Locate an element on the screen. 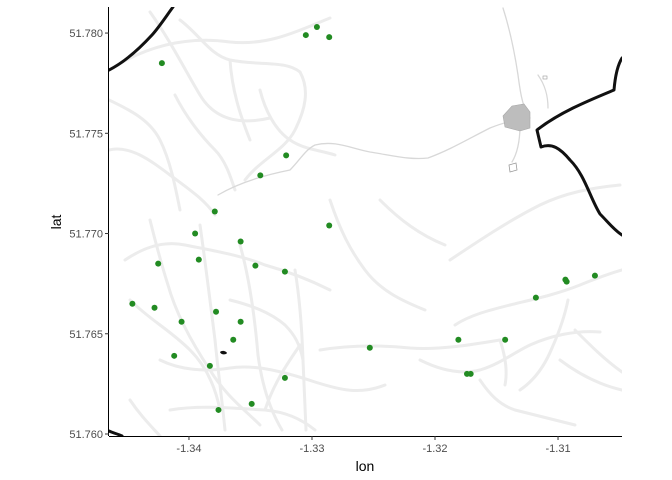 This screenshot has height=480, width=672. building-block is located at coordinates (525, 124).